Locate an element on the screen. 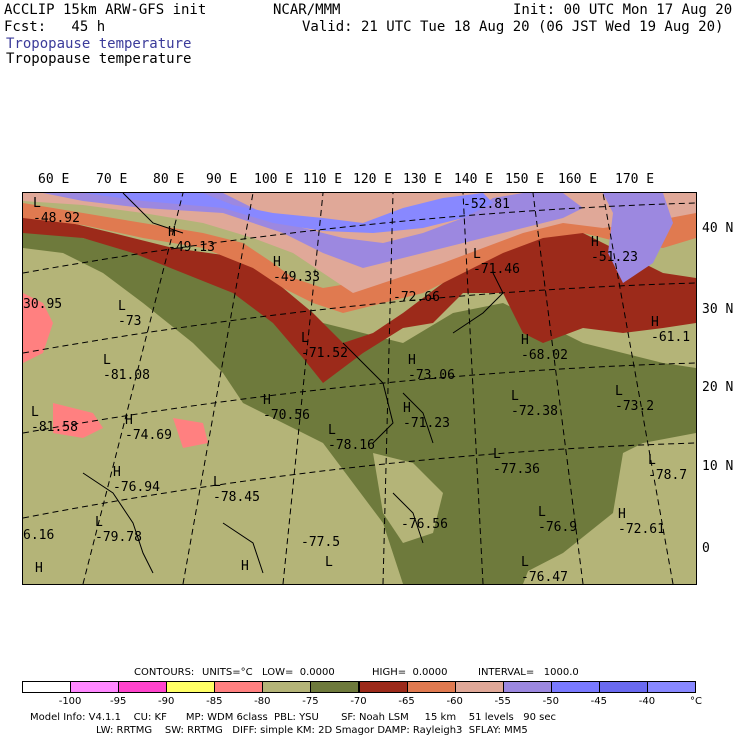  band-olive-south is located at coordinates (503, 483).